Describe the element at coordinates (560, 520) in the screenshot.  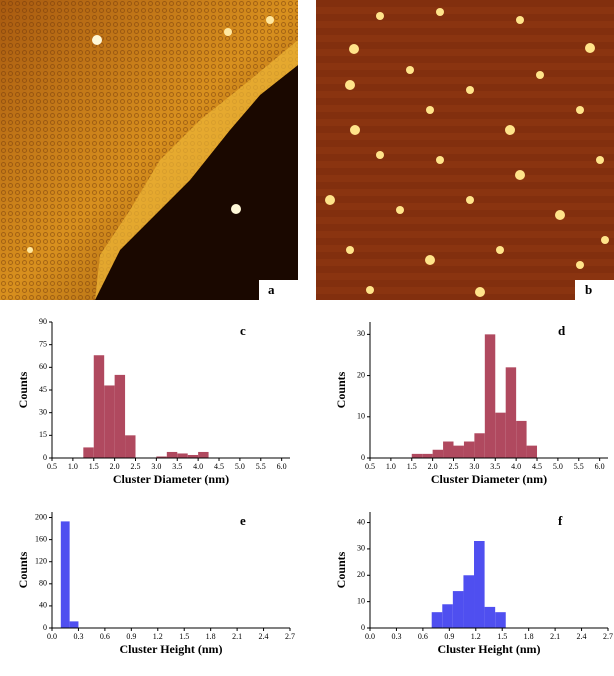
I see `panel-label: f` at that location.